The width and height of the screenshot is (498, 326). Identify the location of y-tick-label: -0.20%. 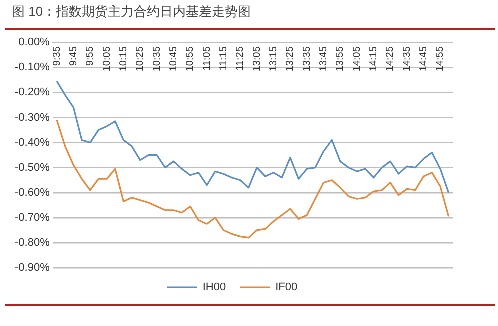
(32, 92).